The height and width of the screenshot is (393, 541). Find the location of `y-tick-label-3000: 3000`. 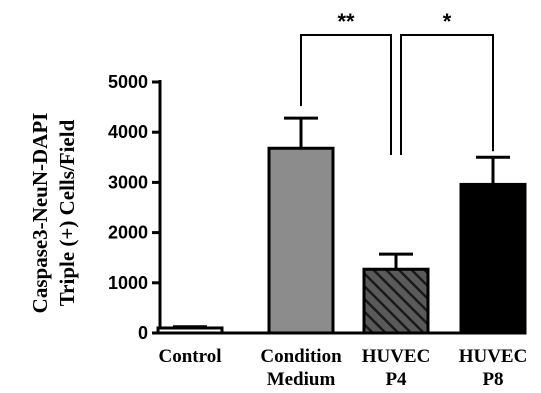

y-tick-label-3000: 3000 is located at coordinates (128, 182).